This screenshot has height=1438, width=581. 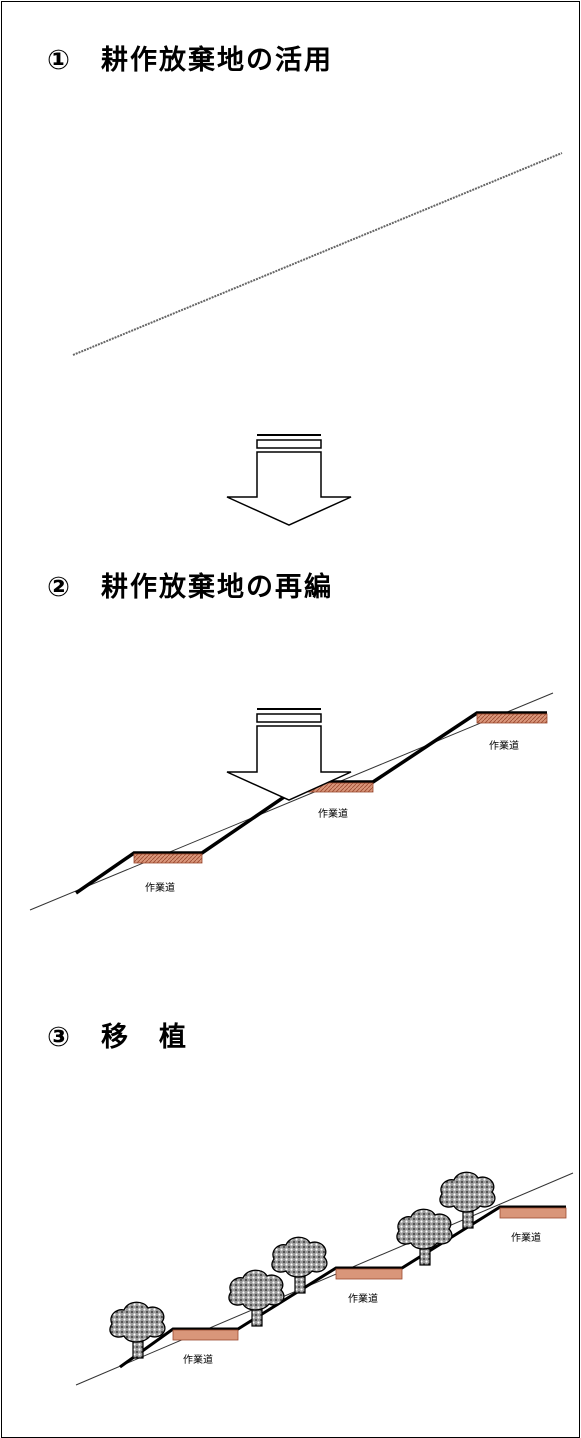 What do you see at coordinates (256, 1298) in the screenshot?
I see `tree-2-icon` at bounding box center [256, 1298].